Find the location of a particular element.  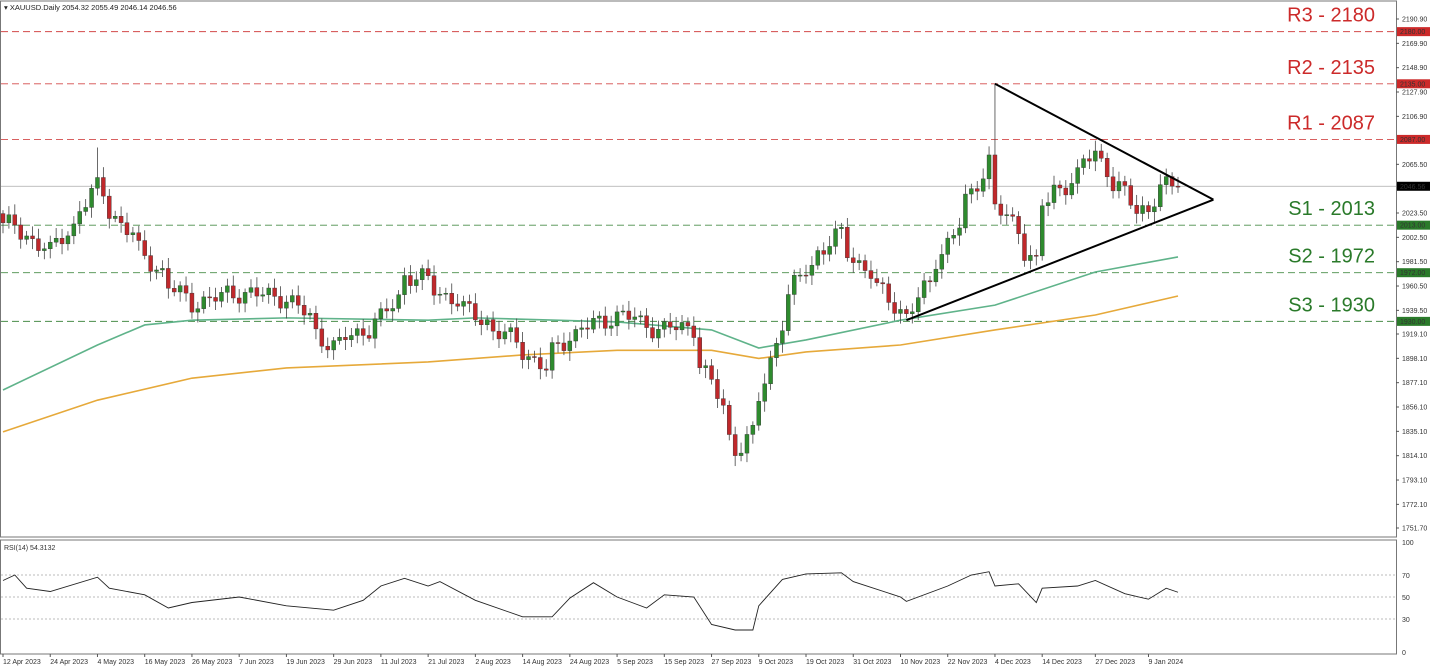

y-tick-label: 2148.90 is located at coordinates (1414, 68).